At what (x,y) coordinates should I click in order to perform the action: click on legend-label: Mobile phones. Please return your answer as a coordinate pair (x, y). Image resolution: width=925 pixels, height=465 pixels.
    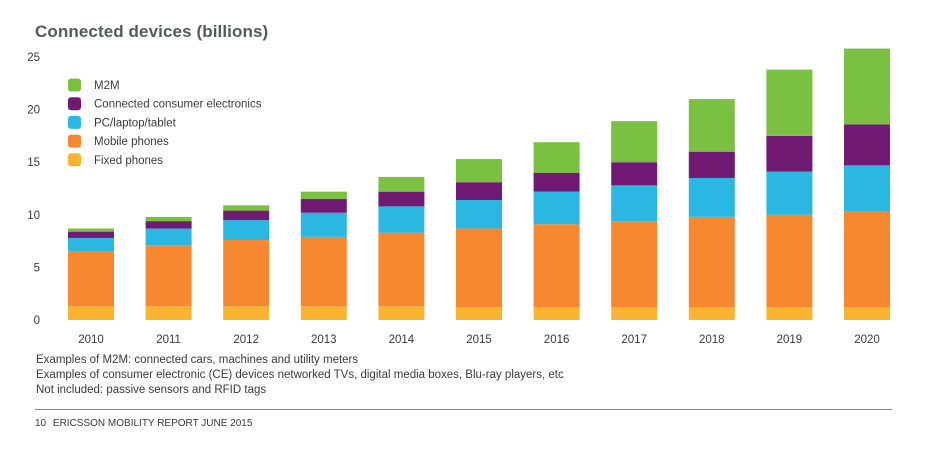
    Looking at the image, I should click on (131, 142).